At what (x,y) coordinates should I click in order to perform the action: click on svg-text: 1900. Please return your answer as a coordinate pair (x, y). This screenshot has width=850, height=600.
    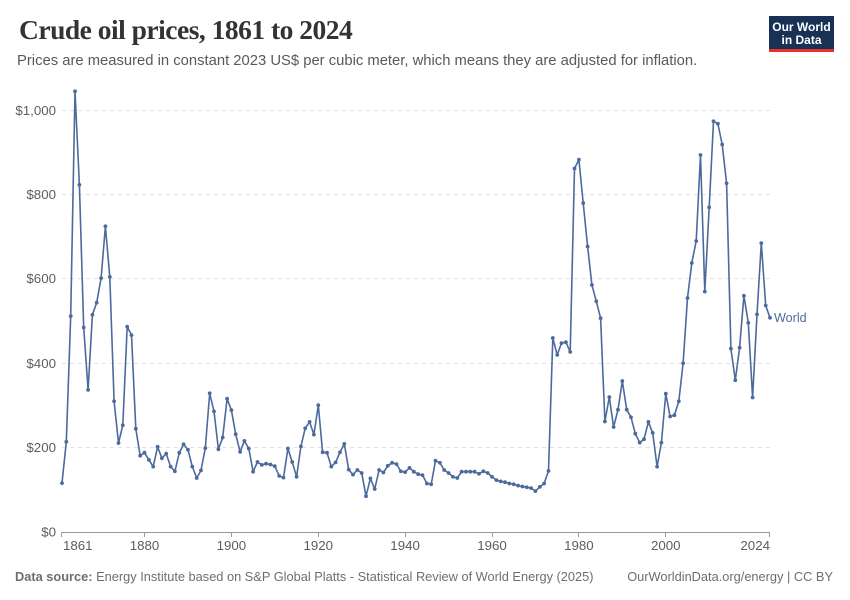
    Looking at the image, I should click on (232, 545).